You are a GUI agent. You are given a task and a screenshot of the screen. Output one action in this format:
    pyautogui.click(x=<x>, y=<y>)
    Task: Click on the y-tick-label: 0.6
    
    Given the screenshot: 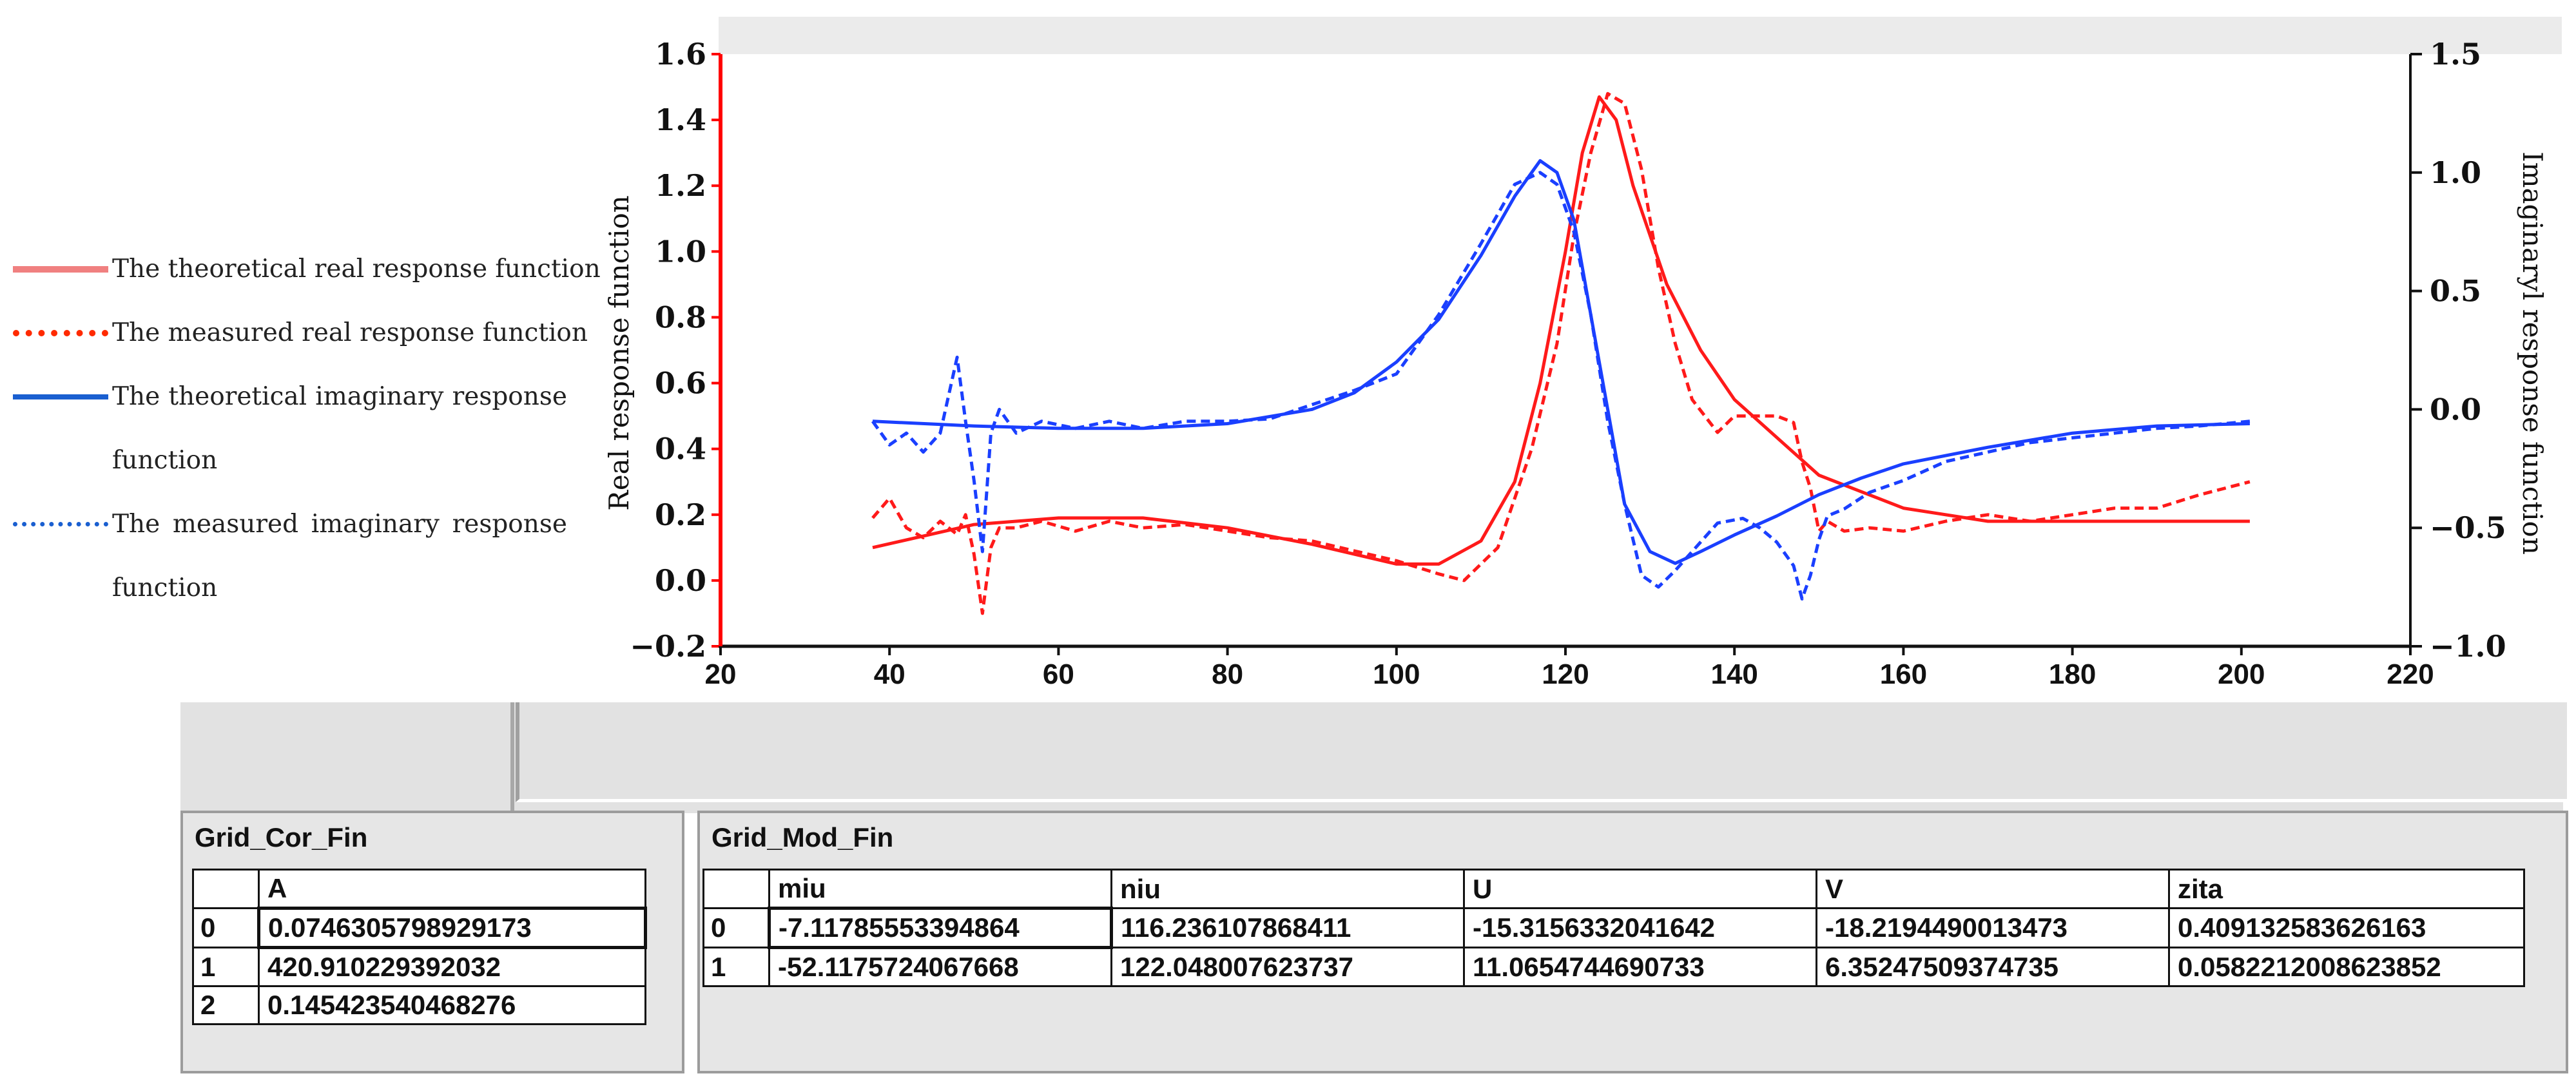 What is the action you would take?
    pyautogui.click(x=680, y=384)
    